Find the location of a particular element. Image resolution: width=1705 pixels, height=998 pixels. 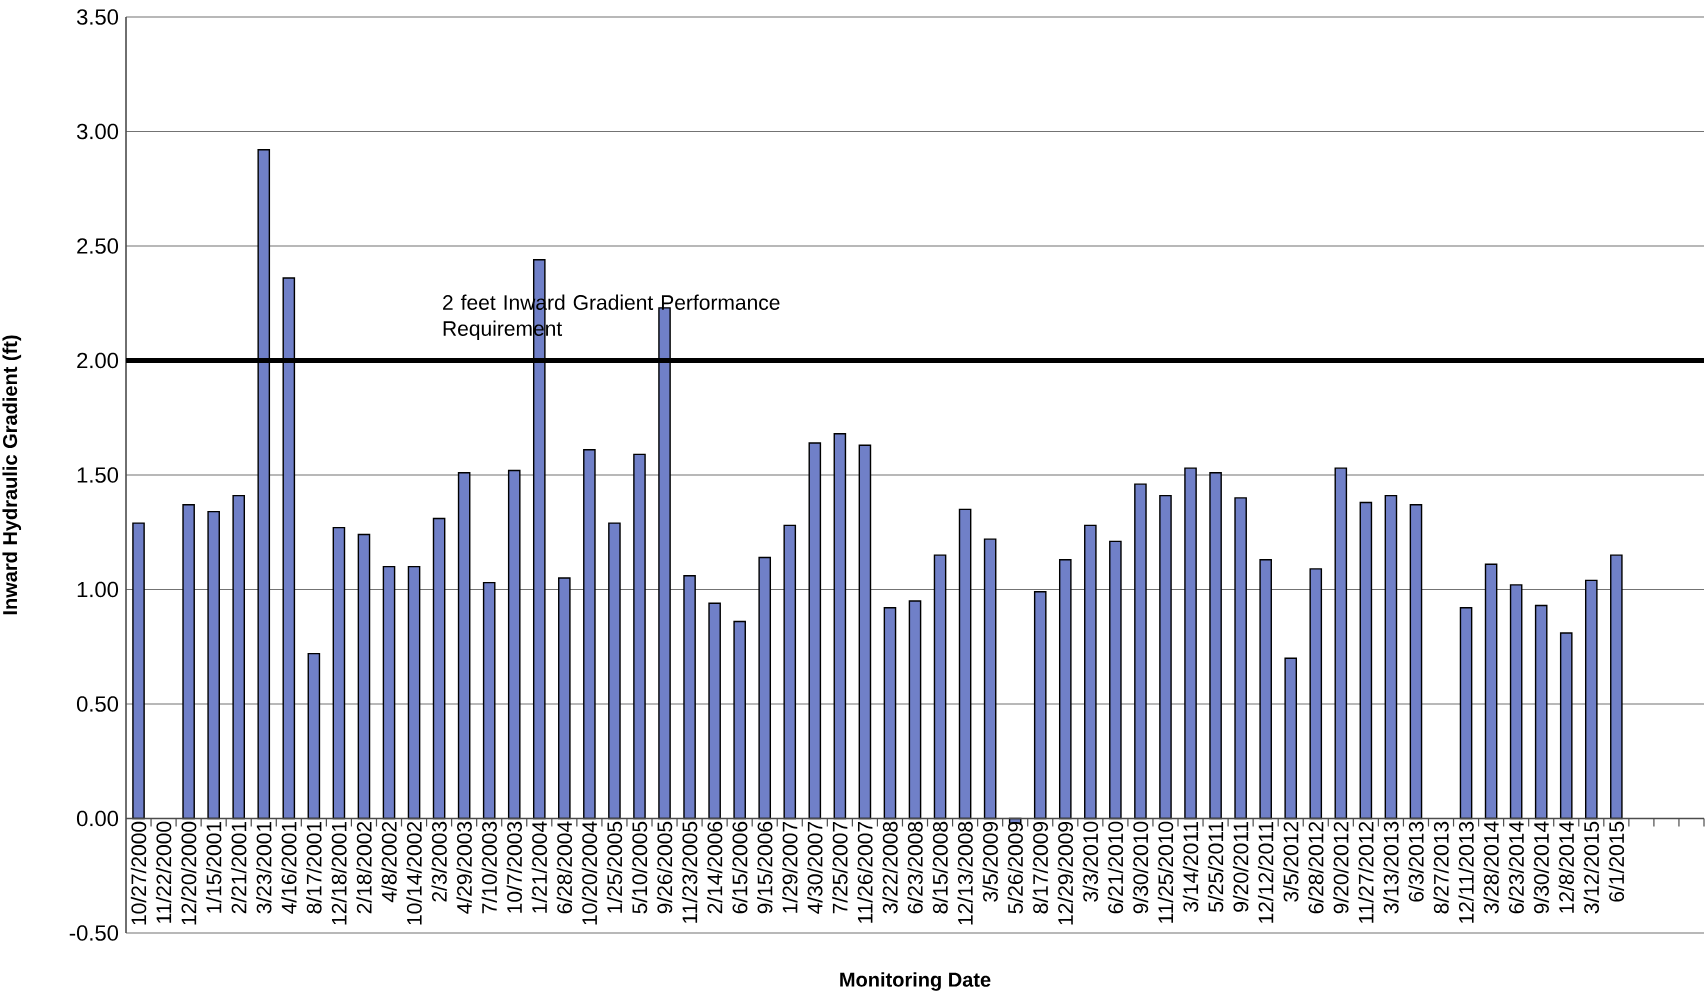

y-tick-label: 0.00 is located at coordinates (97, 818).